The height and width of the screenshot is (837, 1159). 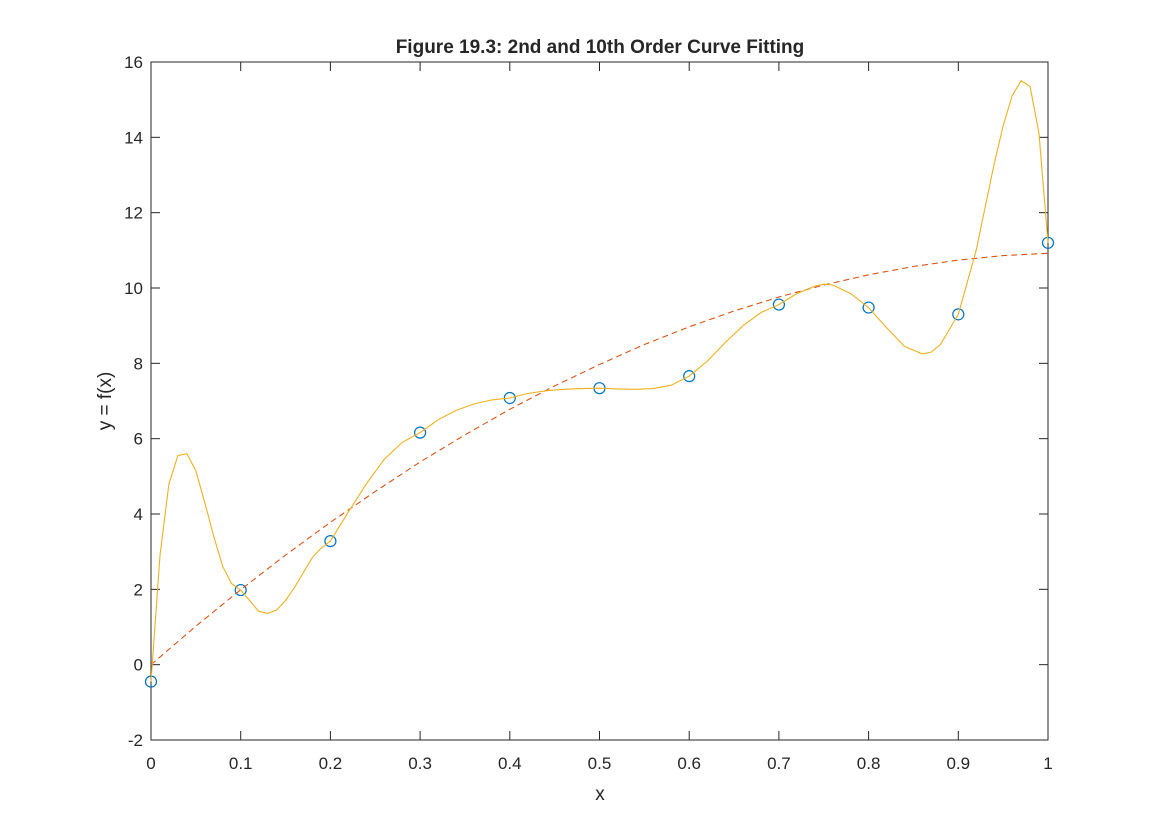 I want to click on x-tick-label: 0.4, so click(x=510, y=763).